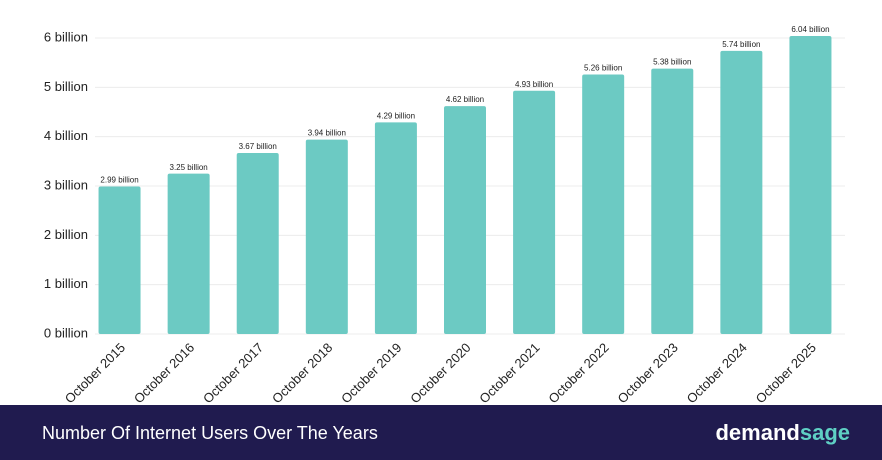 This screenshot has height=460, width=882. I want to click on value-label: 5.38 billion, so click(672, 62).